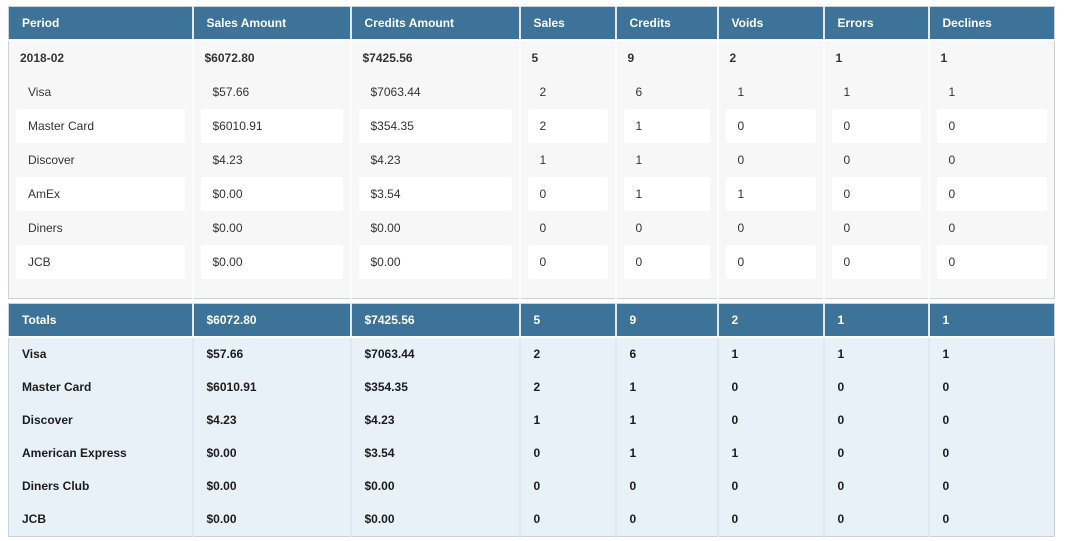  I want to click on totals-header-credits-amount: $7425.56, so click(434, 320).